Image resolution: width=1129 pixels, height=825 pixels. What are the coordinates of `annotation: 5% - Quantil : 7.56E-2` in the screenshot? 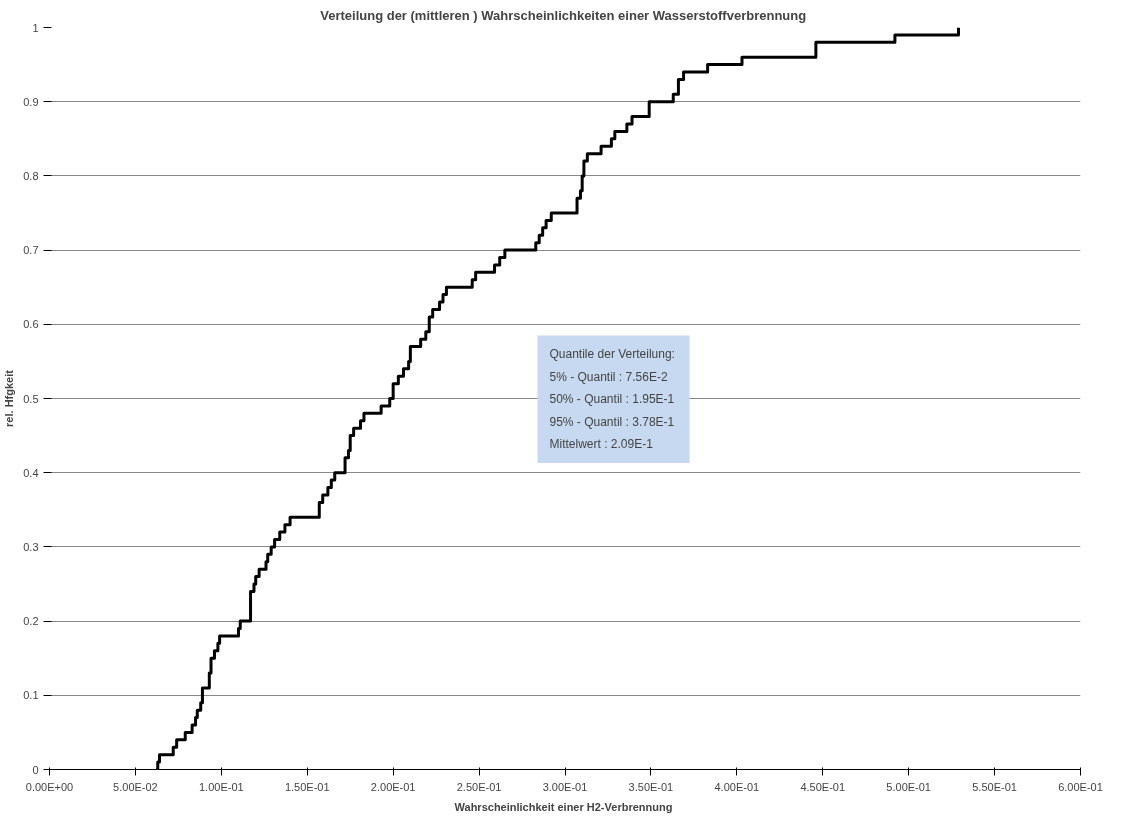 It's located at (608, 376).